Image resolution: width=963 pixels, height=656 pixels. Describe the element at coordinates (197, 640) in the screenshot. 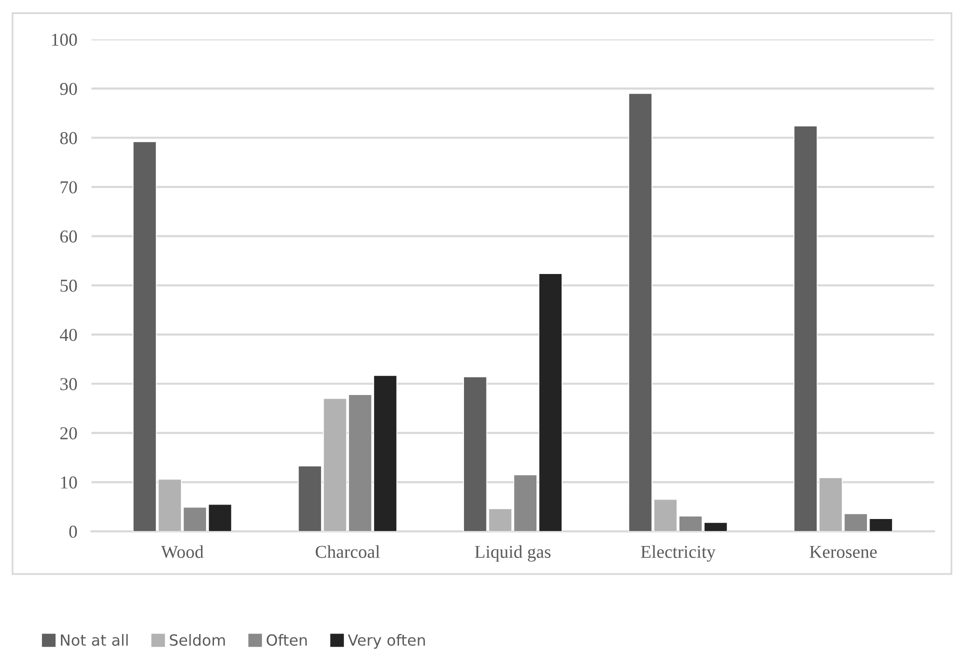

I see `legend-label: Seldom` at that location.